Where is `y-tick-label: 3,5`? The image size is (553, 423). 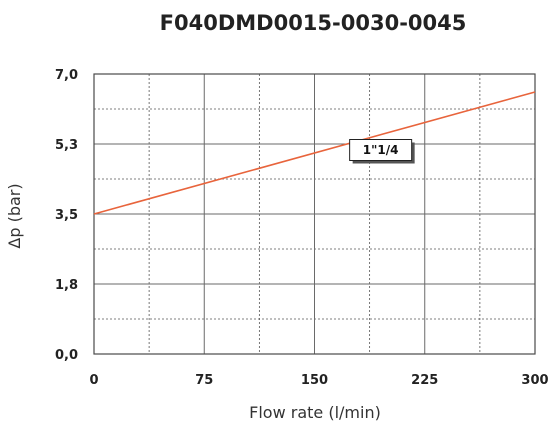 y-tick-label: 3,5 is located at coordinates (66, 215).